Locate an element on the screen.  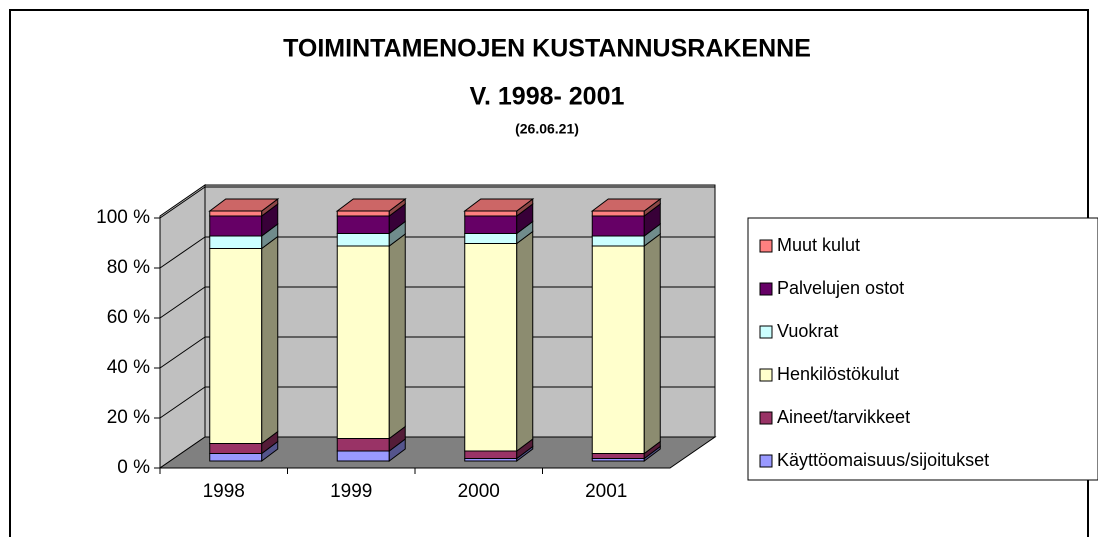
x-tick-label: 2001 is located at coordinates (606, 491).